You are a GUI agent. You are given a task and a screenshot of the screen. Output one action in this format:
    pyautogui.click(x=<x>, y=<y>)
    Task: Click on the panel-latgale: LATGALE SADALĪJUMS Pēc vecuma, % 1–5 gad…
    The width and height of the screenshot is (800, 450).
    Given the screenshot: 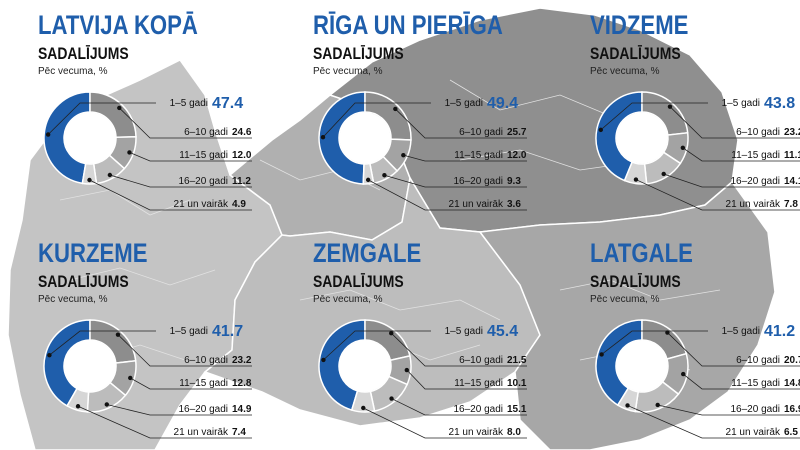 What is the action you would take?
    pyautogui.click(x=695, y=343)
    